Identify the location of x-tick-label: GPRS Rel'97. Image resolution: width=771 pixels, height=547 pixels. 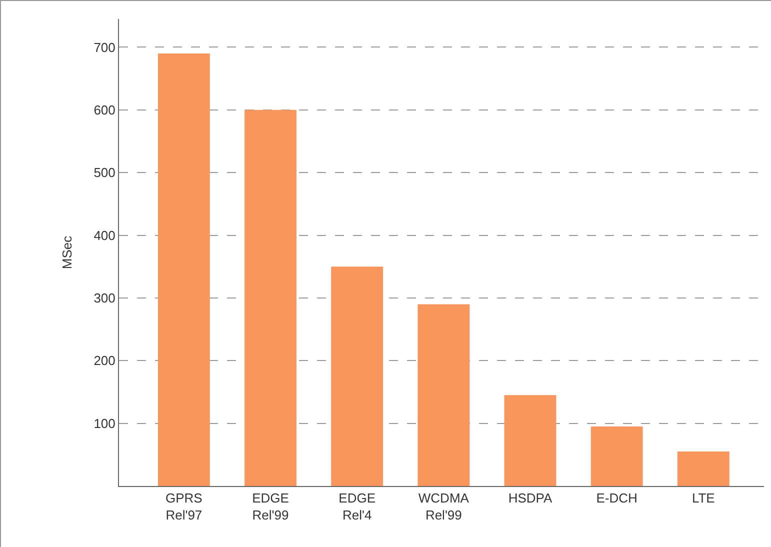
(184, 506).